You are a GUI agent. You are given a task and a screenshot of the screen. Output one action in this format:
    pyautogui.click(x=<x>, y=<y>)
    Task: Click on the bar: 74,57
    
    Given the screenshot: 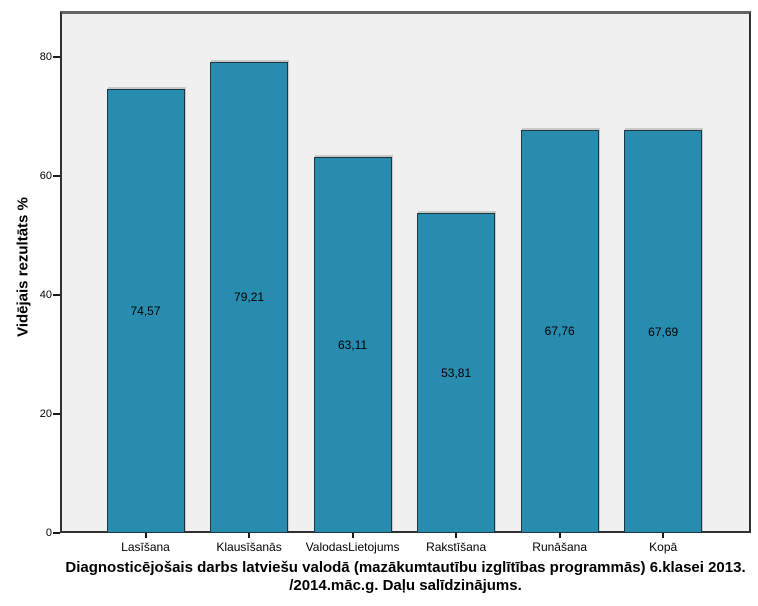 What is the action you would take?
    pyautogui.click(x=145, y=311)
    